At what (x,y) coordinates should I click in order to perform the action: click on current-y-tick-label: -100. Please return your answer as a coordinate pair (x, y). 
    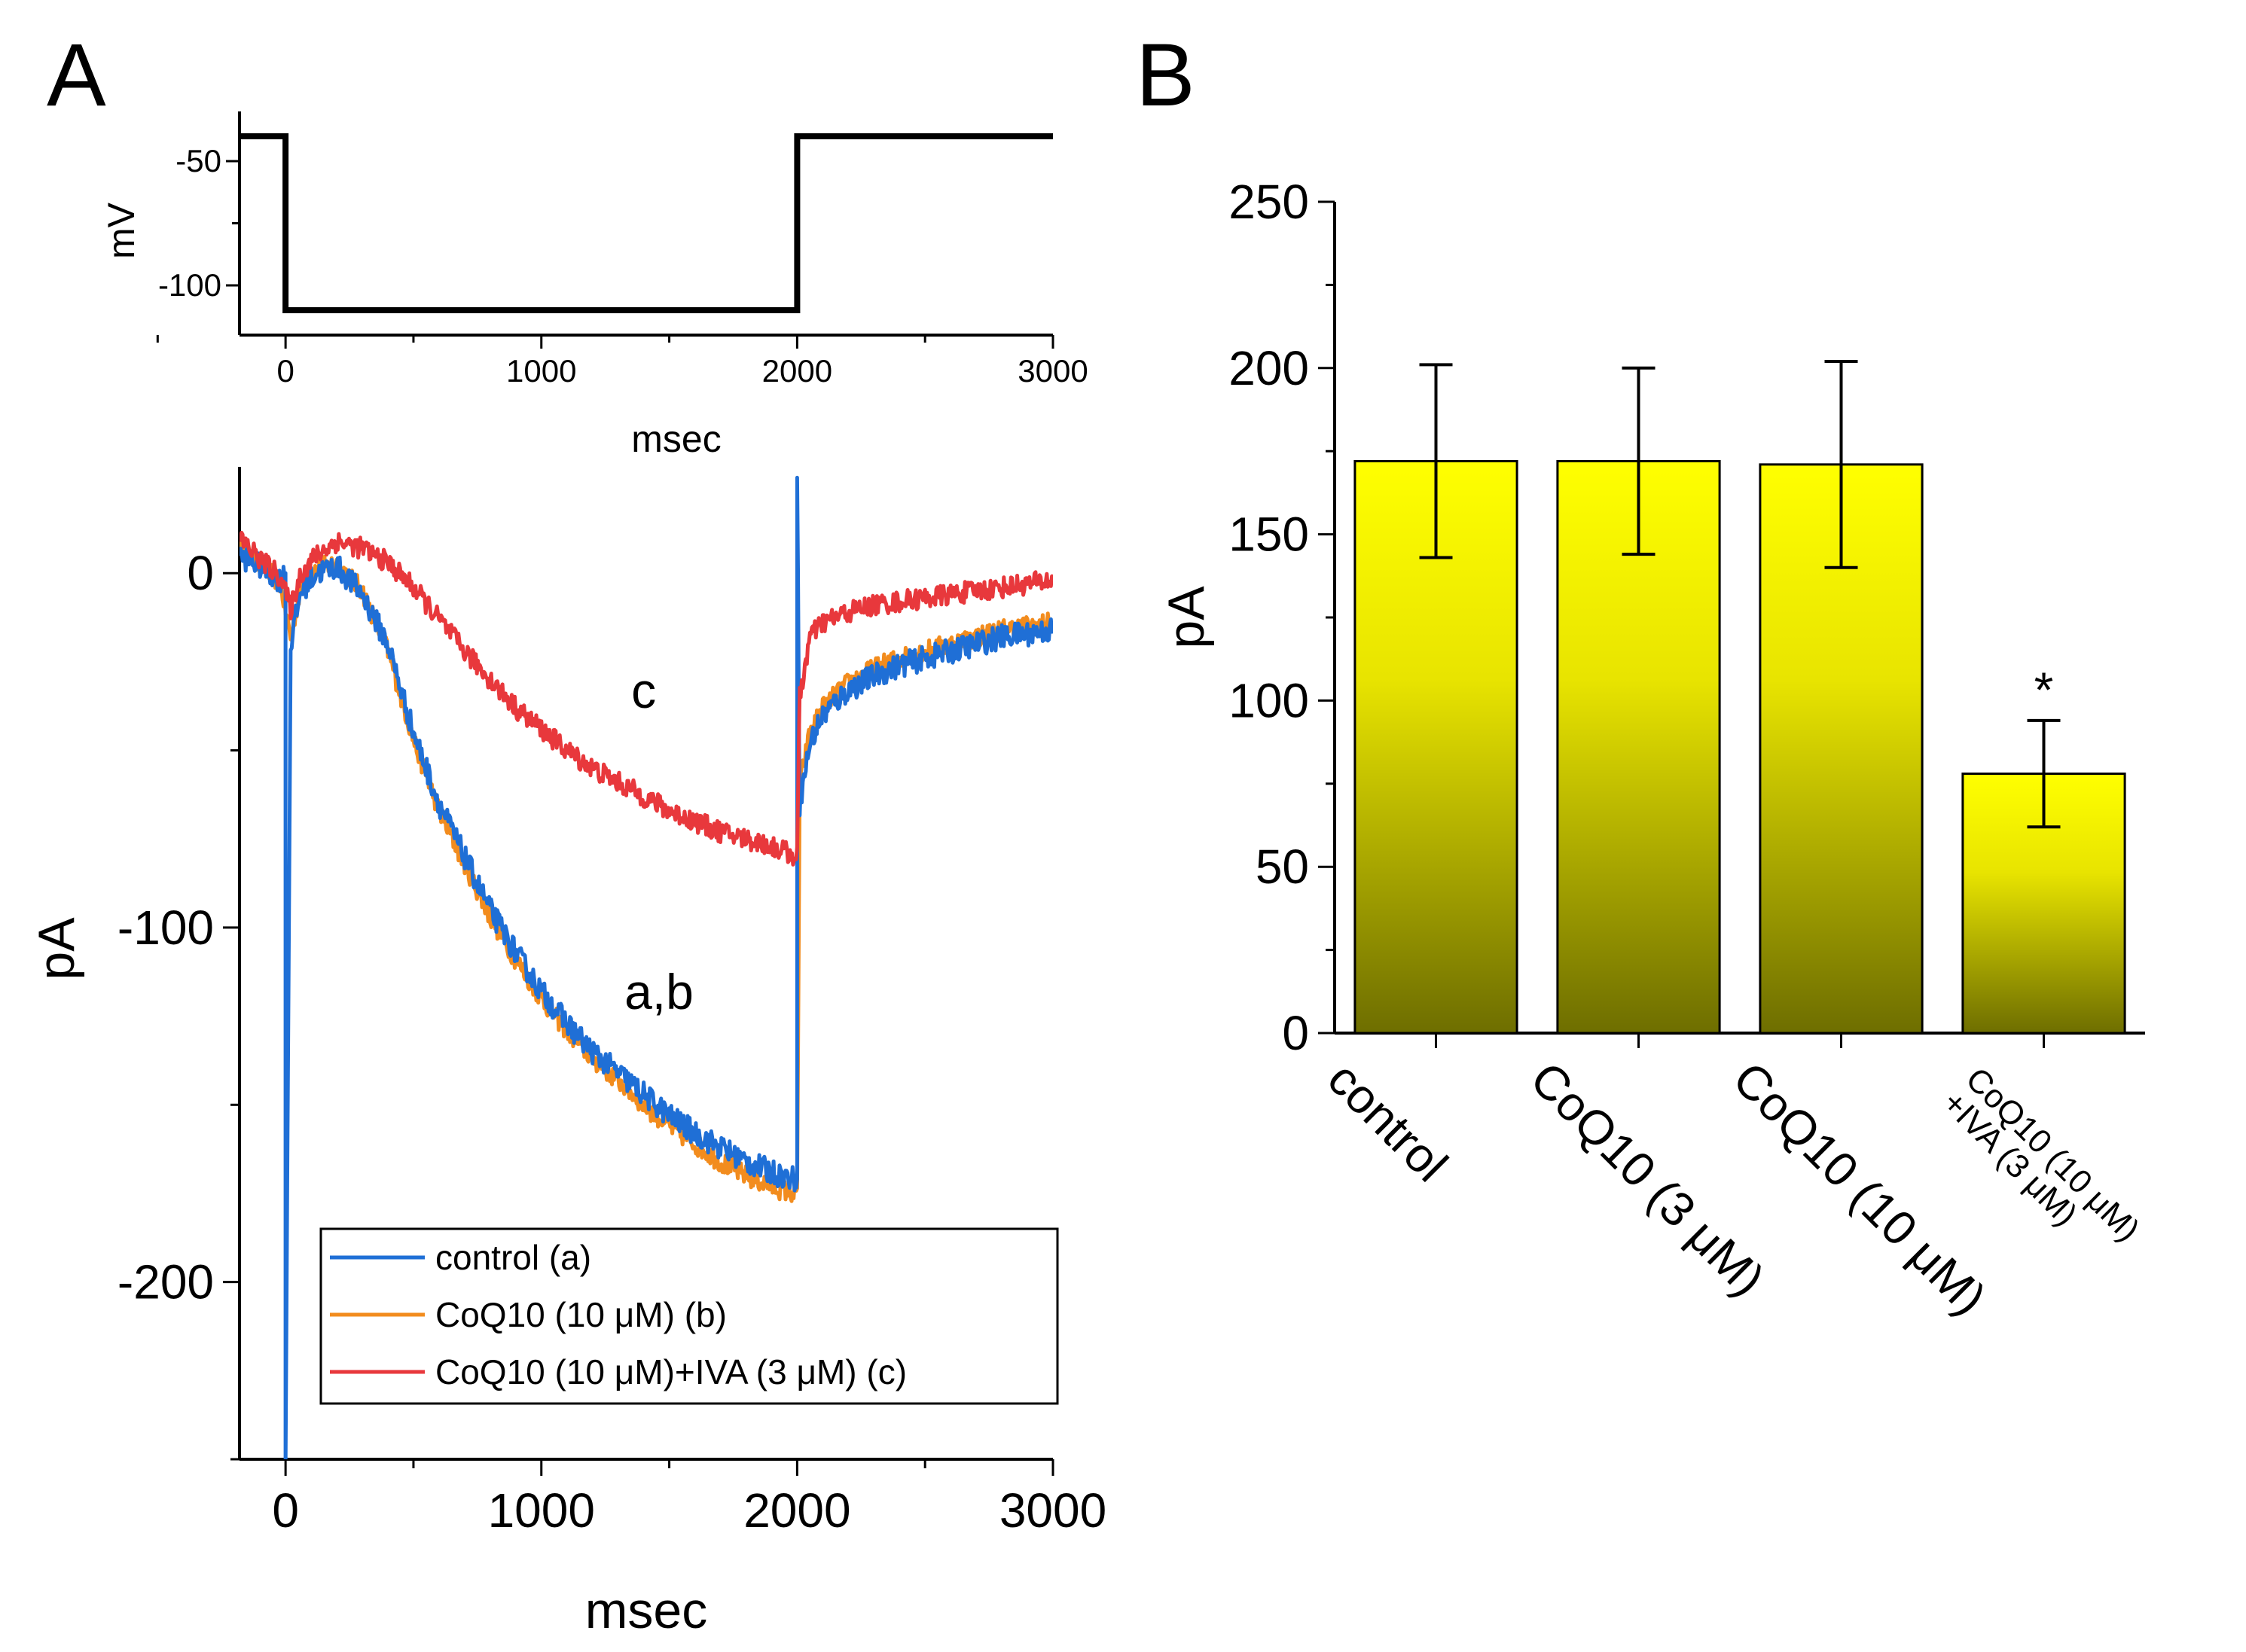
    Looking at the image, I should click on (165, 928).